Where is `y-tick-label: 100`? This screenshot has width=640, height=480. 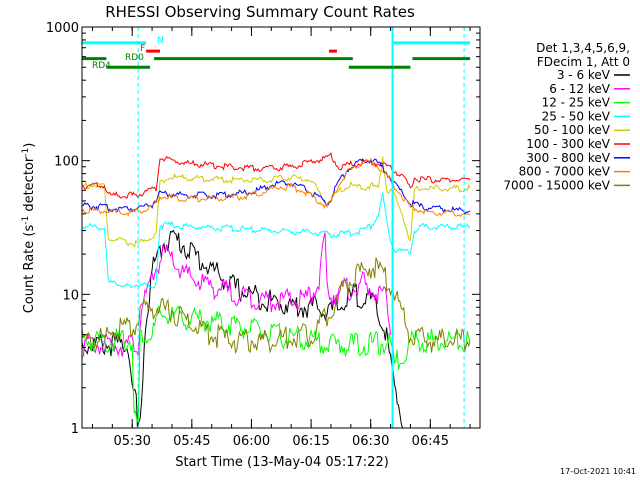
y-tick-label: 100 is located at coordinates (66, 162).